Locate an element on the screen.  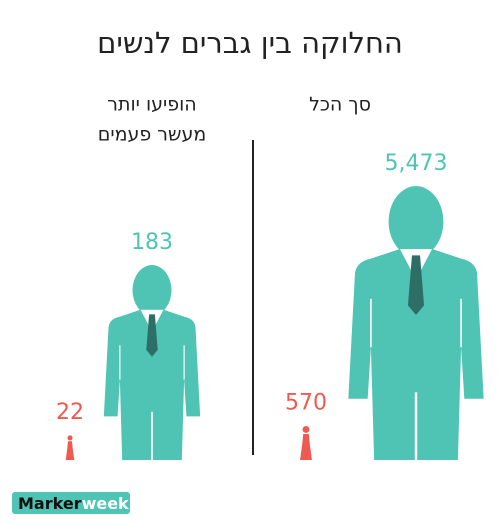
panel-title: סך הכל is located at coordinates (340, 105).